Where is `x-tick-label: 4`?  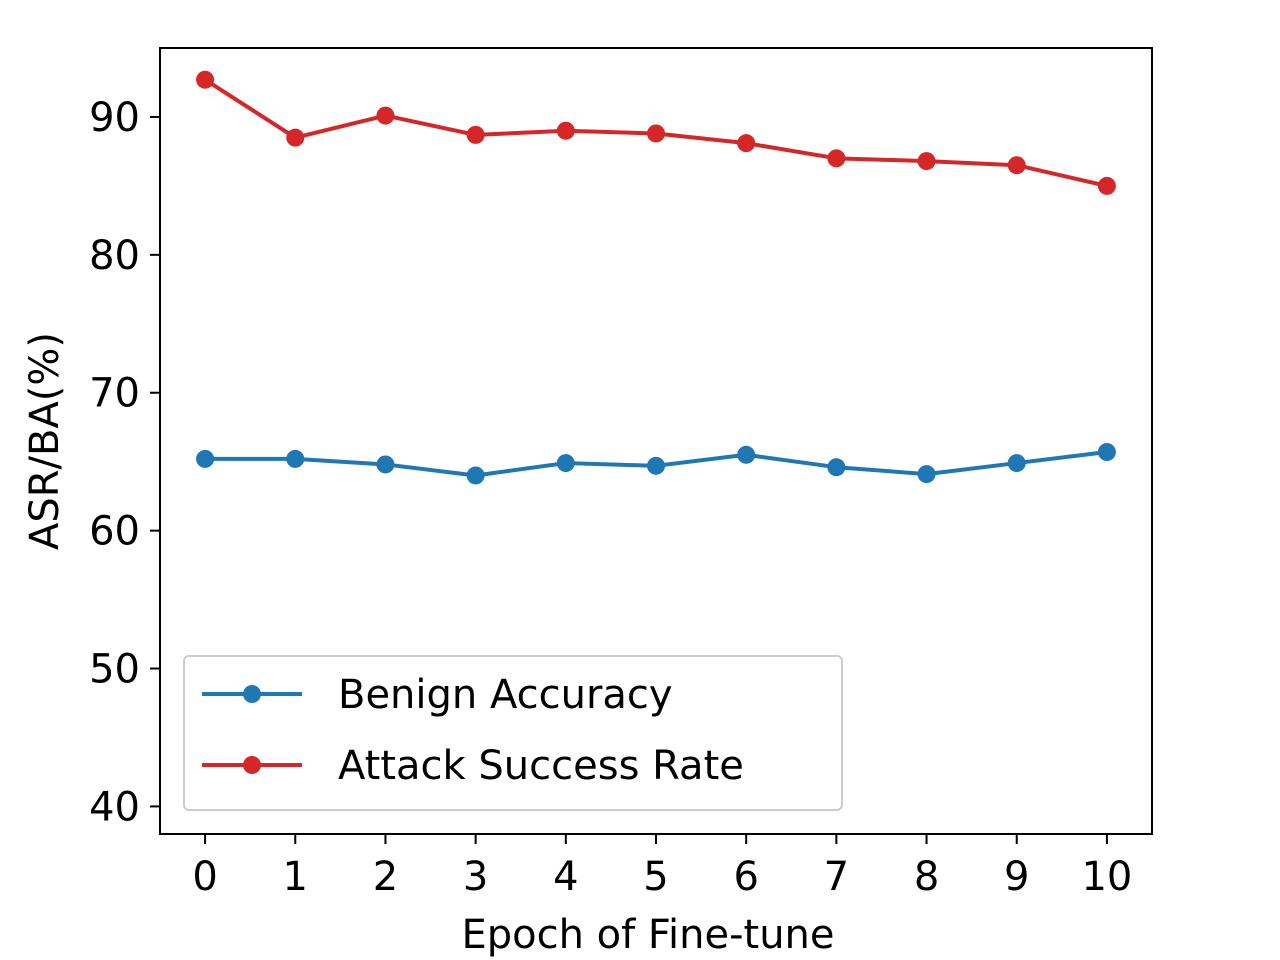 x-tick-label: 4 is located at coordinates (565, 877).